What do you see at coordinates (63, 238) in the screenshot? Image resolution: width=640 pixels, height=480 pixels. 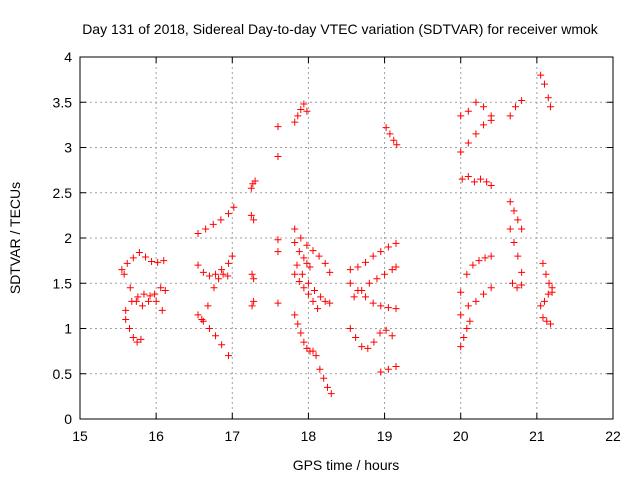 I see `y-tick-labels: 0 0.5 1 1.5 2 2.5 3 3.5 4` at bounding box center [63, 238].